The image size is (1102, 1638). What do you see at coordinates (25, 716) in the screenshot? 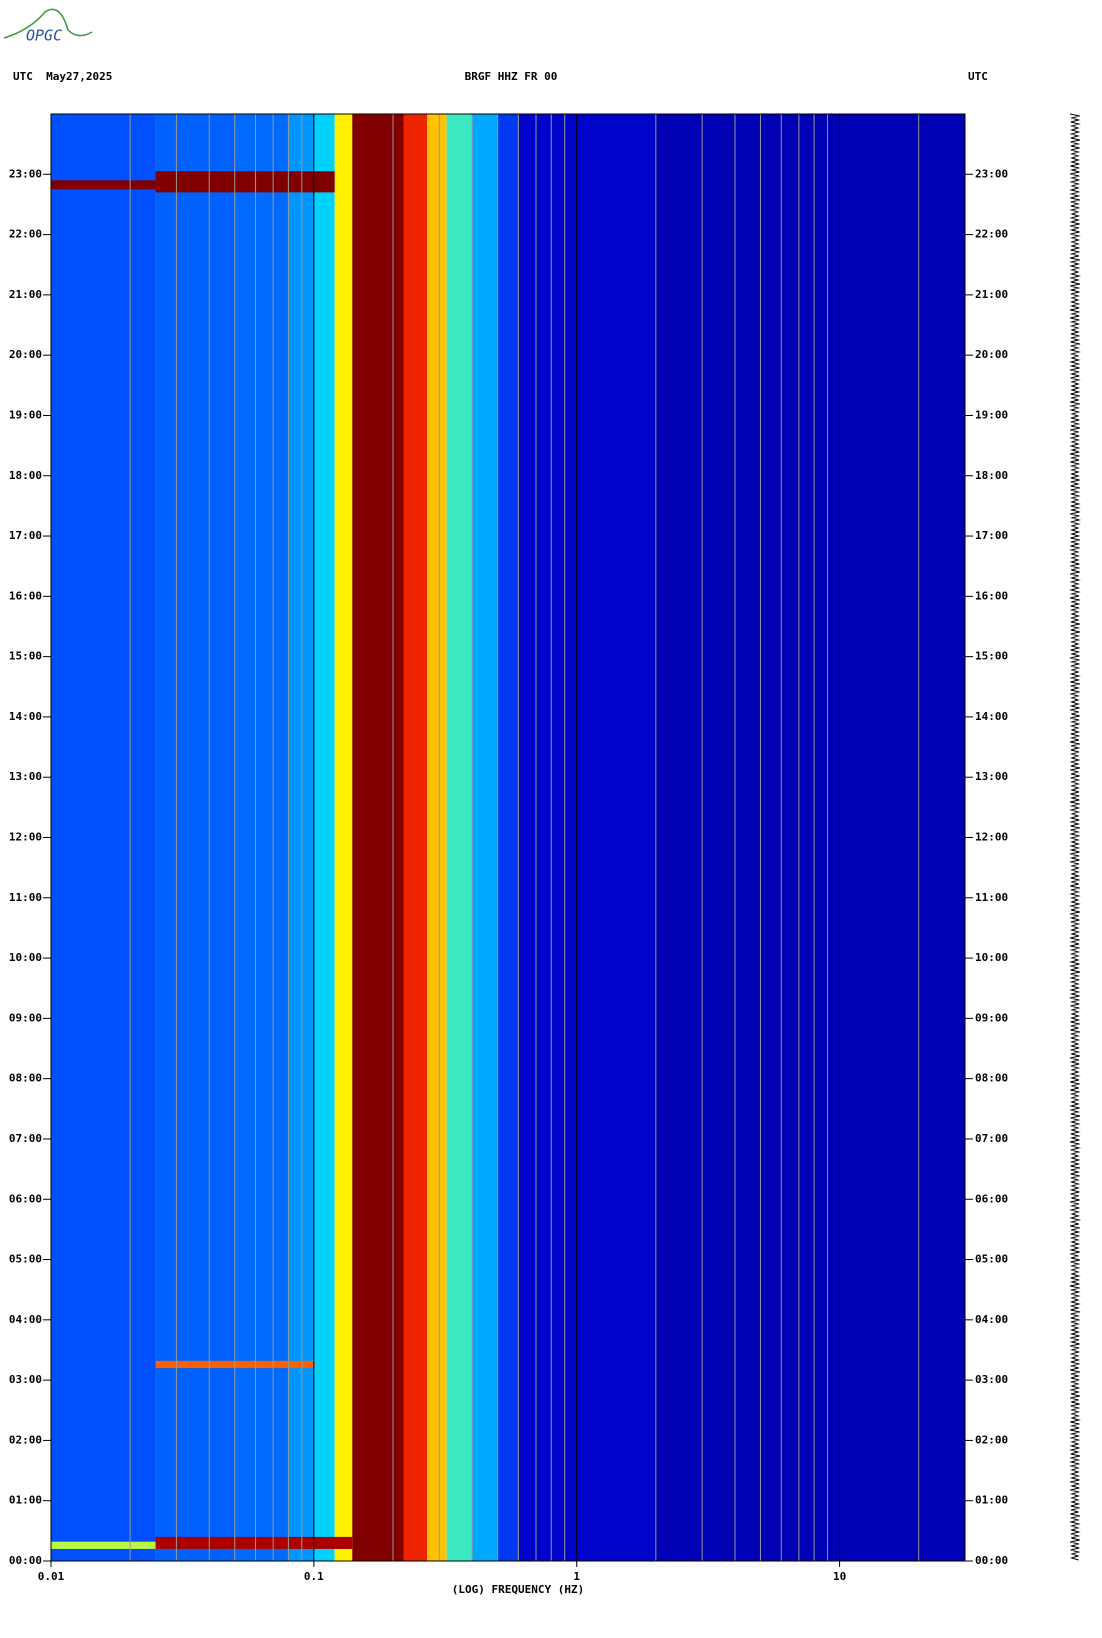
I see `y-tick-label-left: 14:00` at bounding box center [25, 716].